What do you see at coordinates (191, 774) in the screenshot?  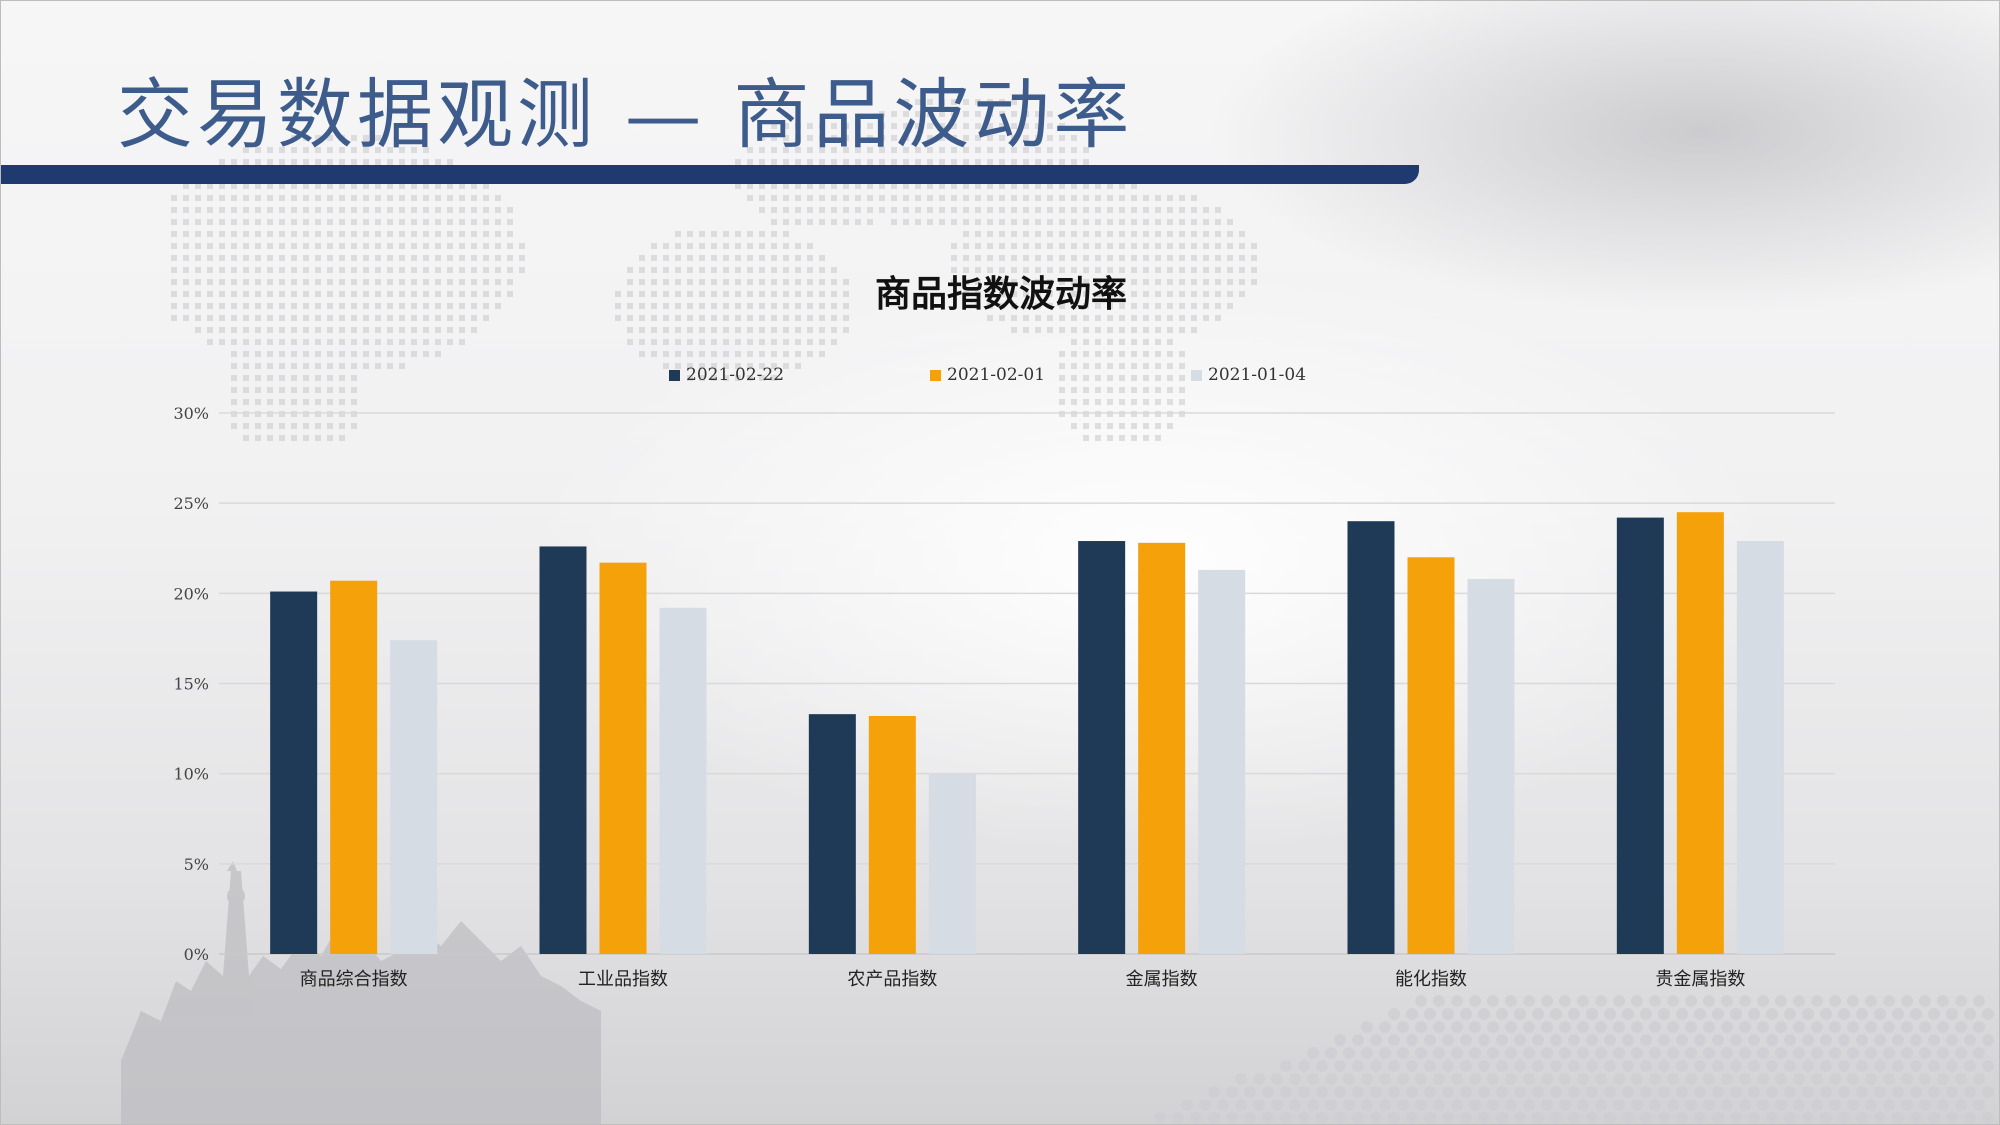 I see `y-tick-label: 10%` at bounding box center [191, 774].